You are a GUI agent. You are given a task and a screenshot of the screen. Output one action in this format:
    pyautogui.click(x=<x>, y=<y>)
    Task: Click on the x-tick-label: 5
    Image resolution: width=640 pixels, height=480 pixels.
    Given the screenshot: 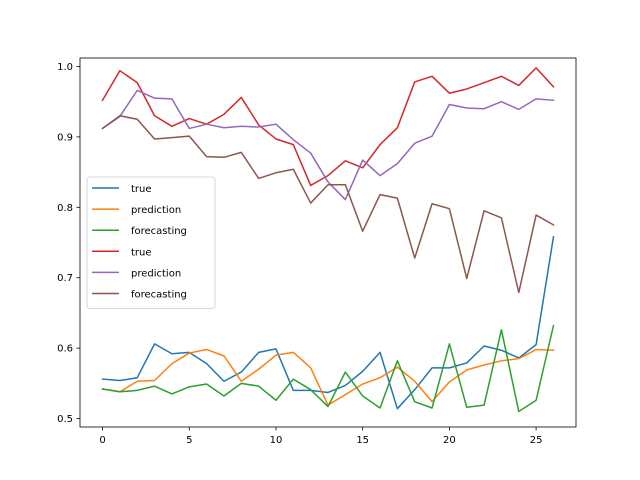 What is the action you would take?
    pyautogui.click(x=189, y=440)
    